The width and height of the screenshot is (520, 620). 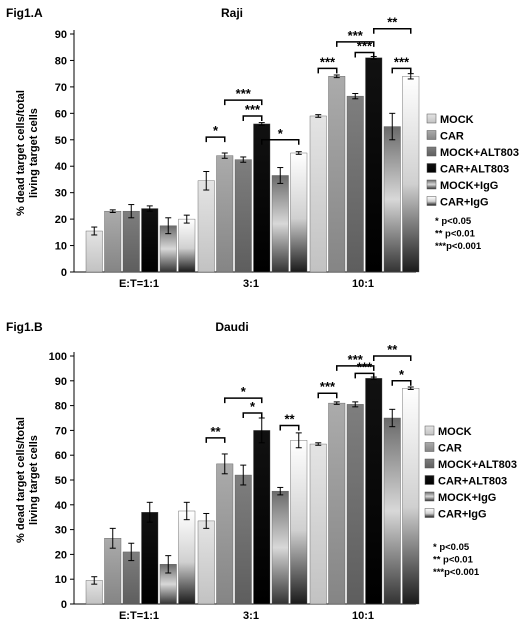 What do you see at coordinates (21, 480) in the screenshot?
I see `y-axis-label-line: % dead target cells/total` at bounding box center [21, 480].